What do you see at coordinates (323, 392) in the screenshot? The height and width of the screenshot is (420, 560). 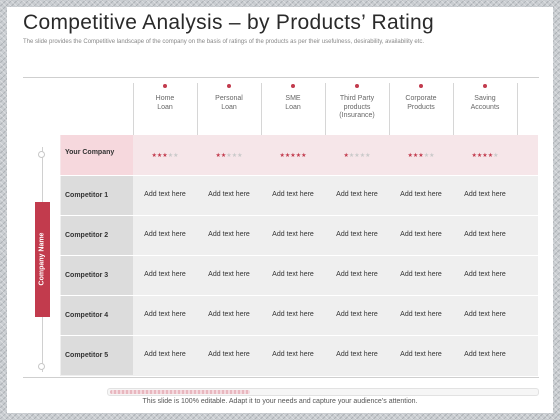 I see `scroll-track` at bounding box center [323, 392].